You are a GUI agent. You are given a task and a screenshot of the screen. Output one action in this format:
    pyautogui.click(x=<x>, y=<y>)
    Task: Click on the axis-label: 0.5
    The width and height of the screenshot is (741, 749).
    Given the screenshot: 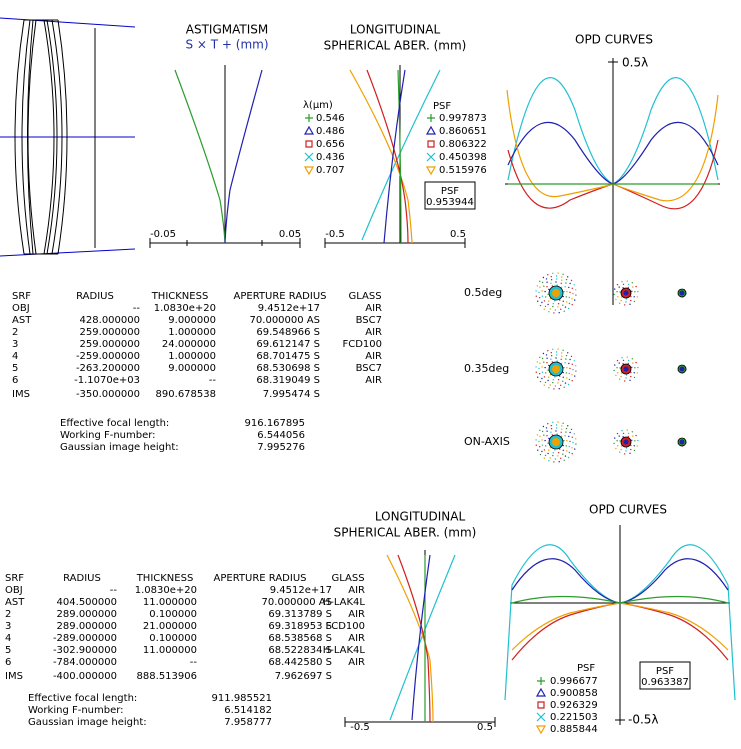 What is the action you would take?
    pyautogui.click(x=458, y=234)
    